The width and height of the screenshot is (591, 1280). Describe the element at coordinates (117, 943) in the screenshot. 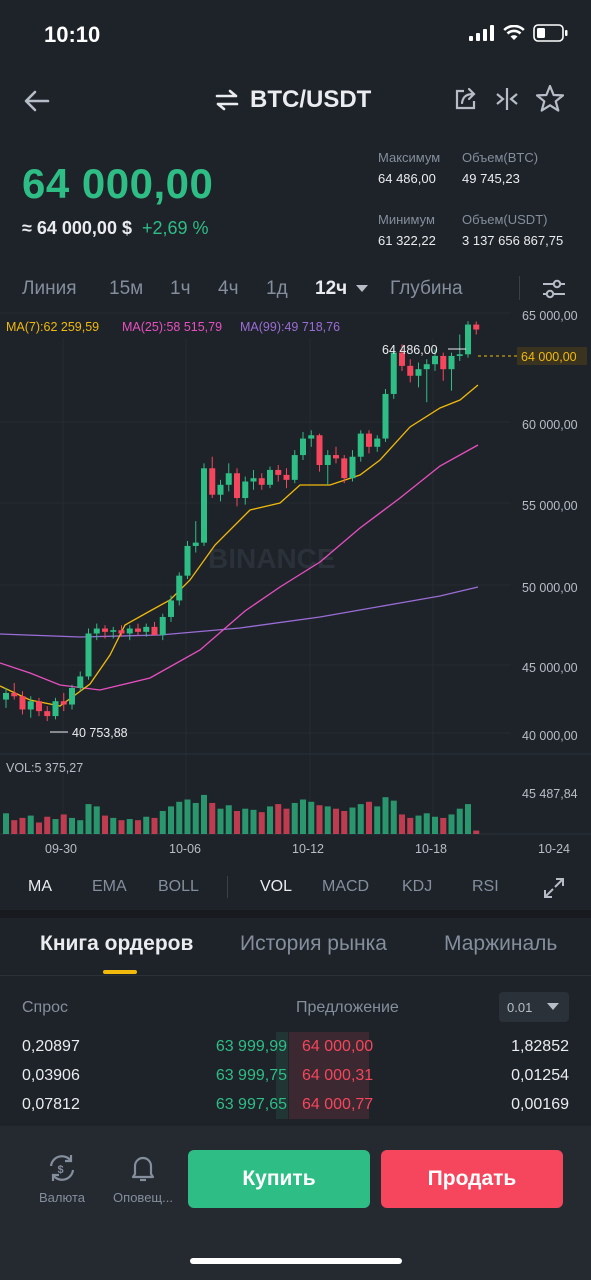

I see `tab-order-book: Книга ордеров` at that location.